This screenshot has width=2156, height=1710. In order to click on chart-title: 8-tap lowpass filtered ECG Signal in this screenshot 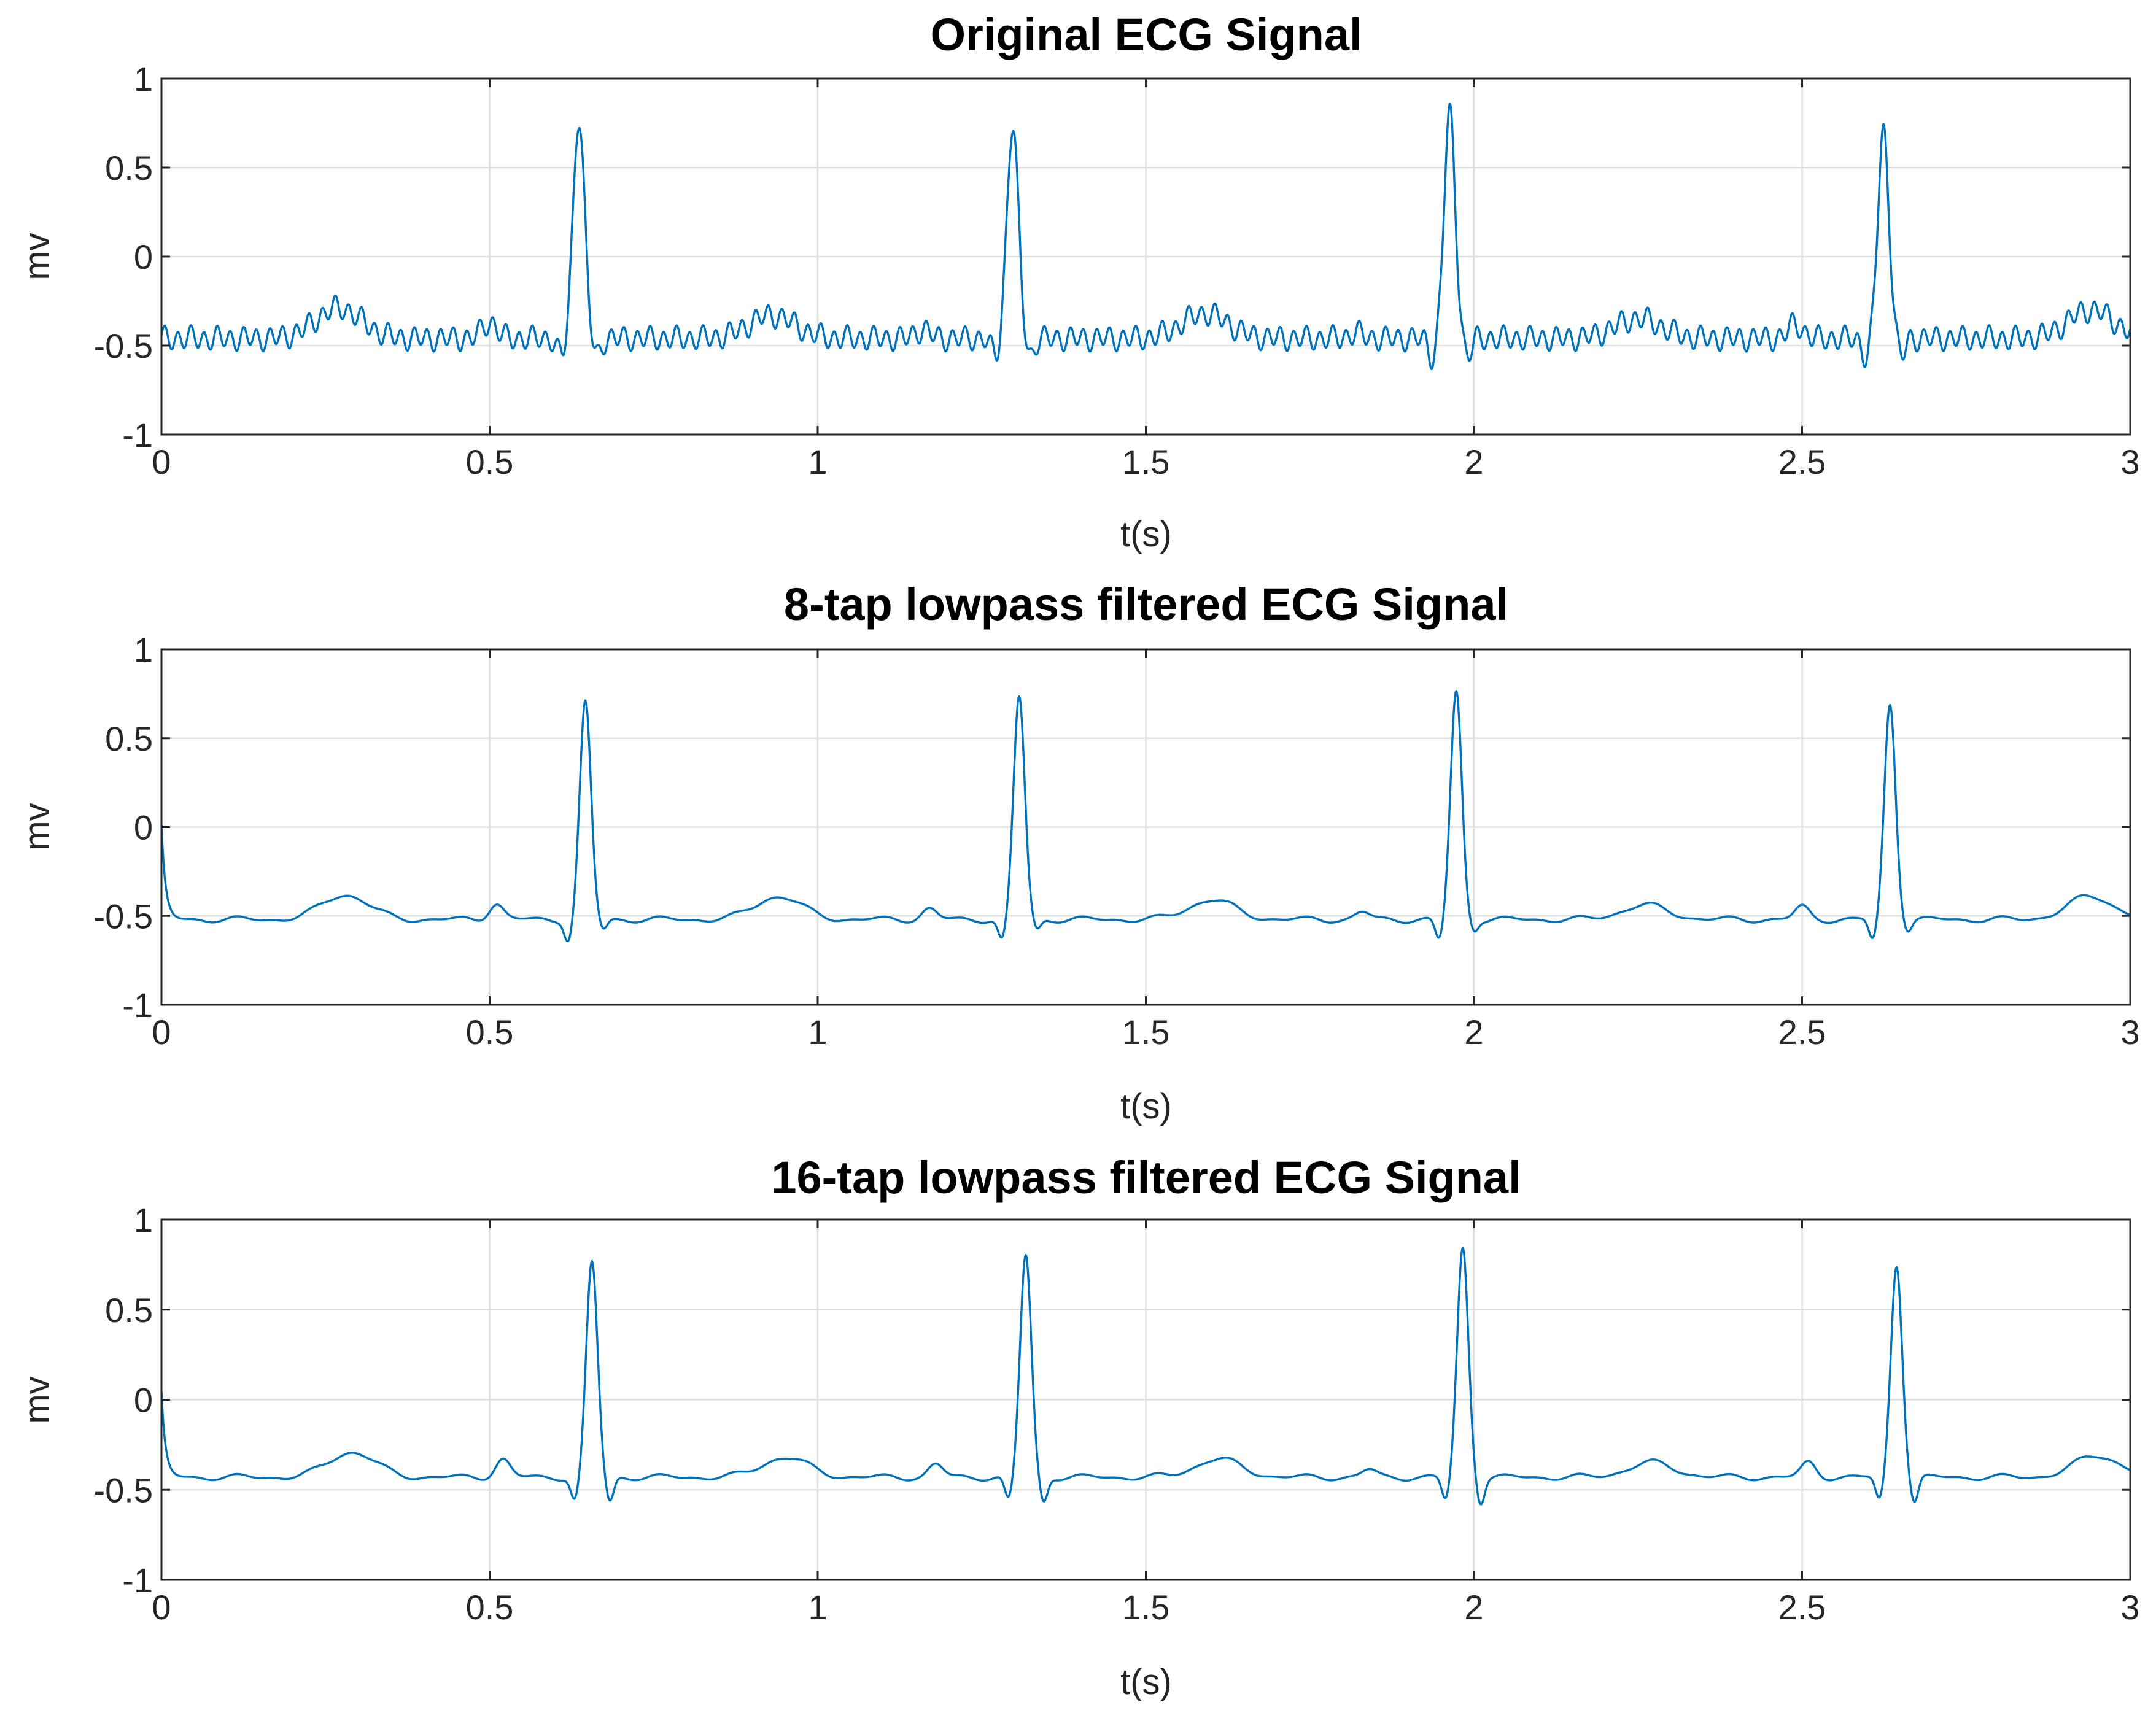, I will do `click(1146, 604)`.